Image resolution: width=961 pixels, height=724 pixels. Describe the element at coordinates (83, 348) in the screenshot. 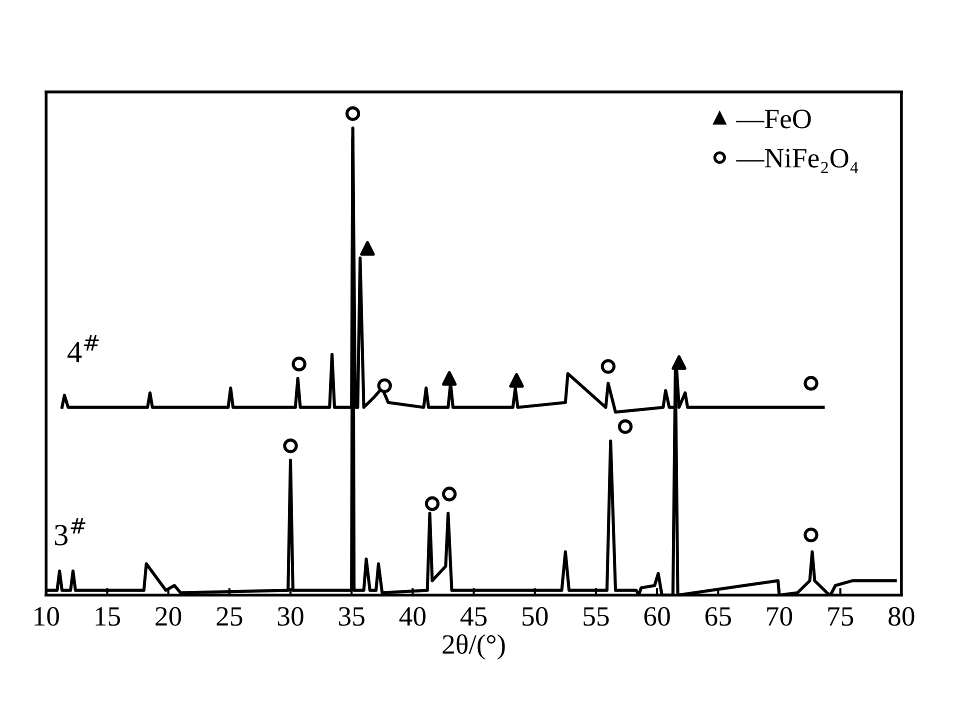

I see `series-label: 4$^{#}$` at that location.